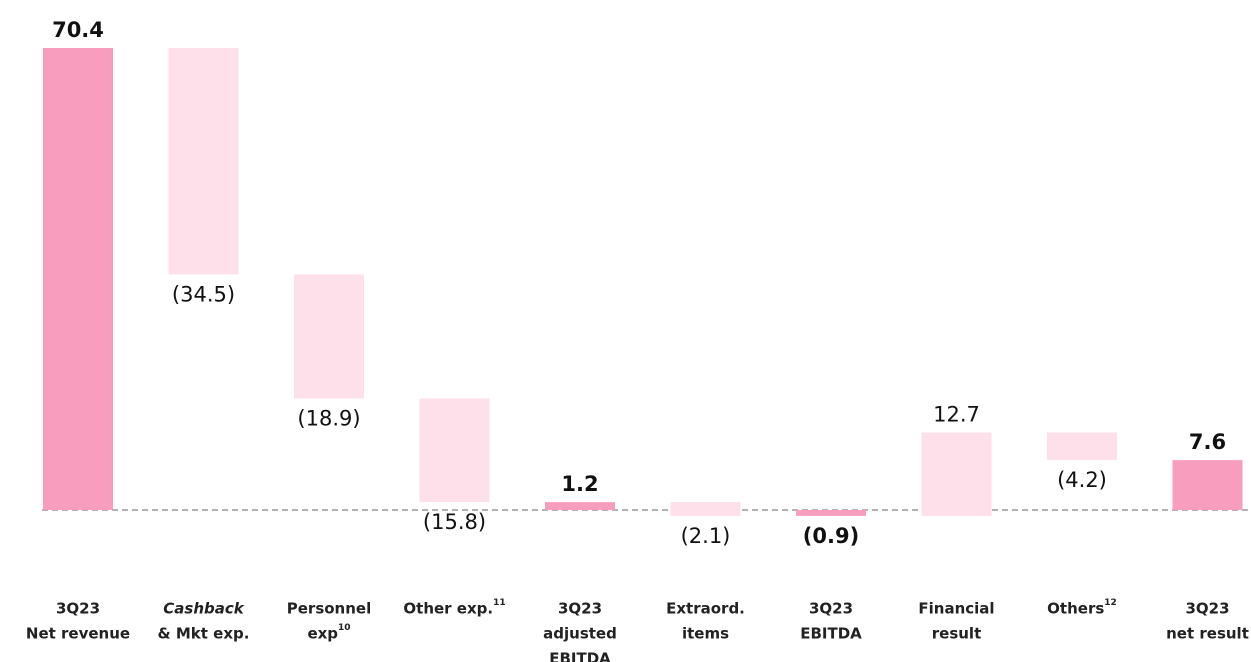 This screenshot has width=1251, height=662. I want to click on value-label: (0.9), so click(831, 536).